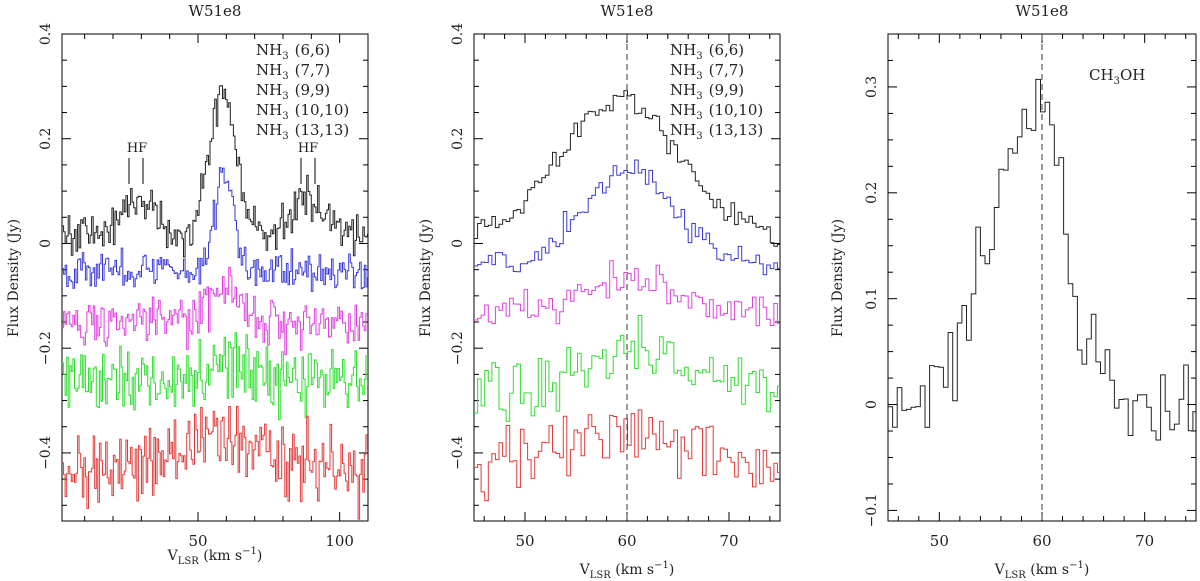 This screenshot has width=1200, height=581. What do you see at coordinates (215, 556) in the screenshot?
I see `panel-1-xlabel: VLSR (km s−1)` at bounding box center [215, 556].